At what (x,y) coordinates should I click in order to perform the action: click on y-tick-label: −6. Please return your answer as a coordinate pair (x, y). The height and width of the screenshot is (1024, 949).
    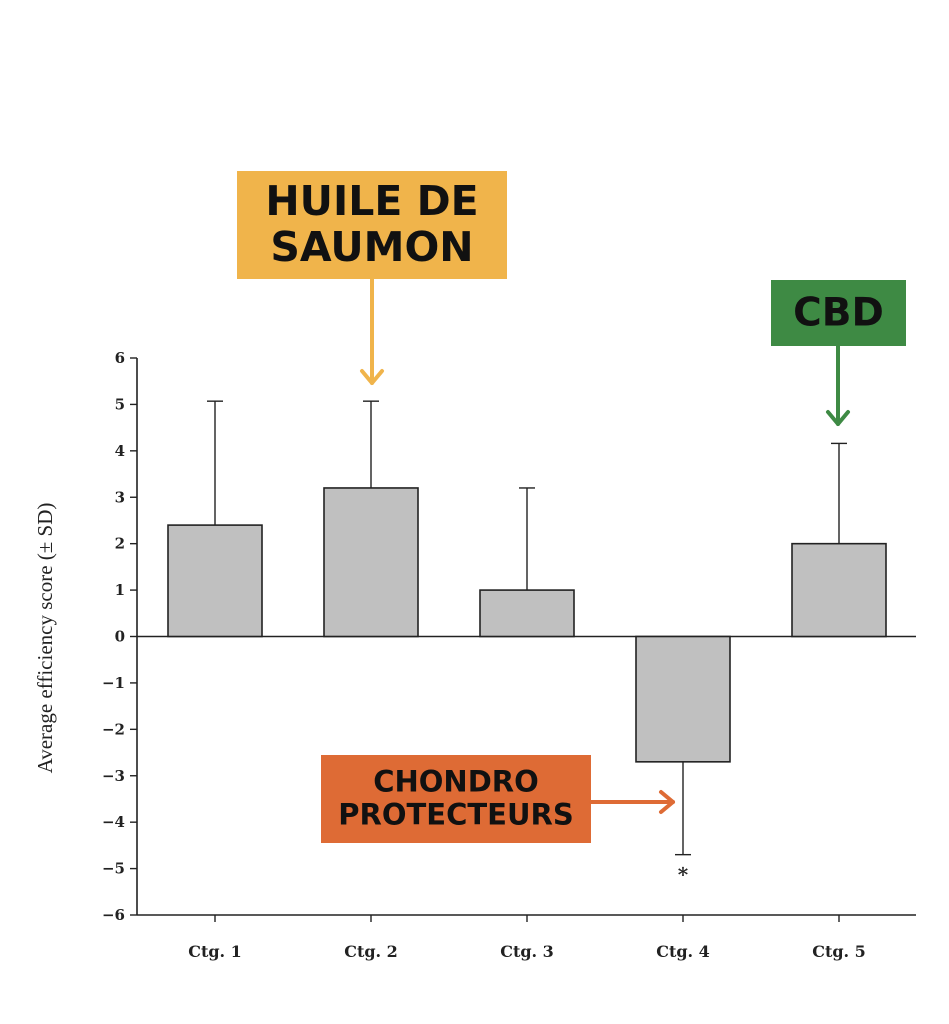
    Looking at the image, I should click on (113, 915).